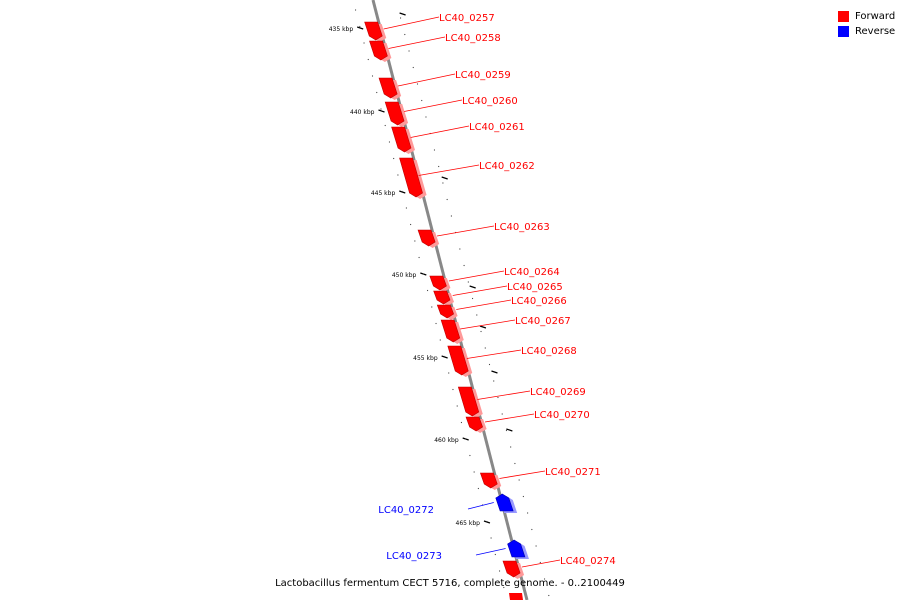  I want to click on ruler-tick-label: 435 kbp, so click(341, 29).